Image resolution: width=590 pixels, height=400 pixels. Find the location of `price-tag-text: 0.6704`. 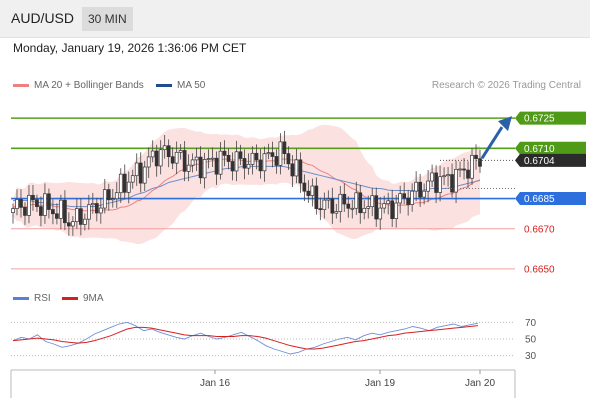

price-tag-text: 0.6704 is located at coordinates (539, 161).